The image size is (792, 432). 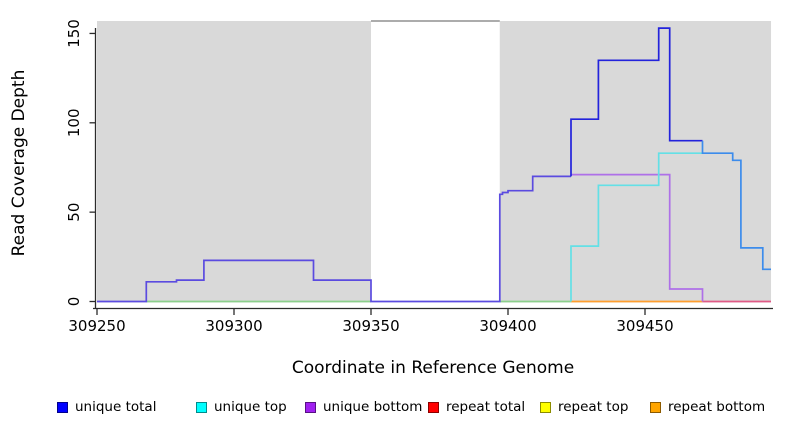 I want to click on legend-item-unique-total: unique total, so click(x=106, y=407).